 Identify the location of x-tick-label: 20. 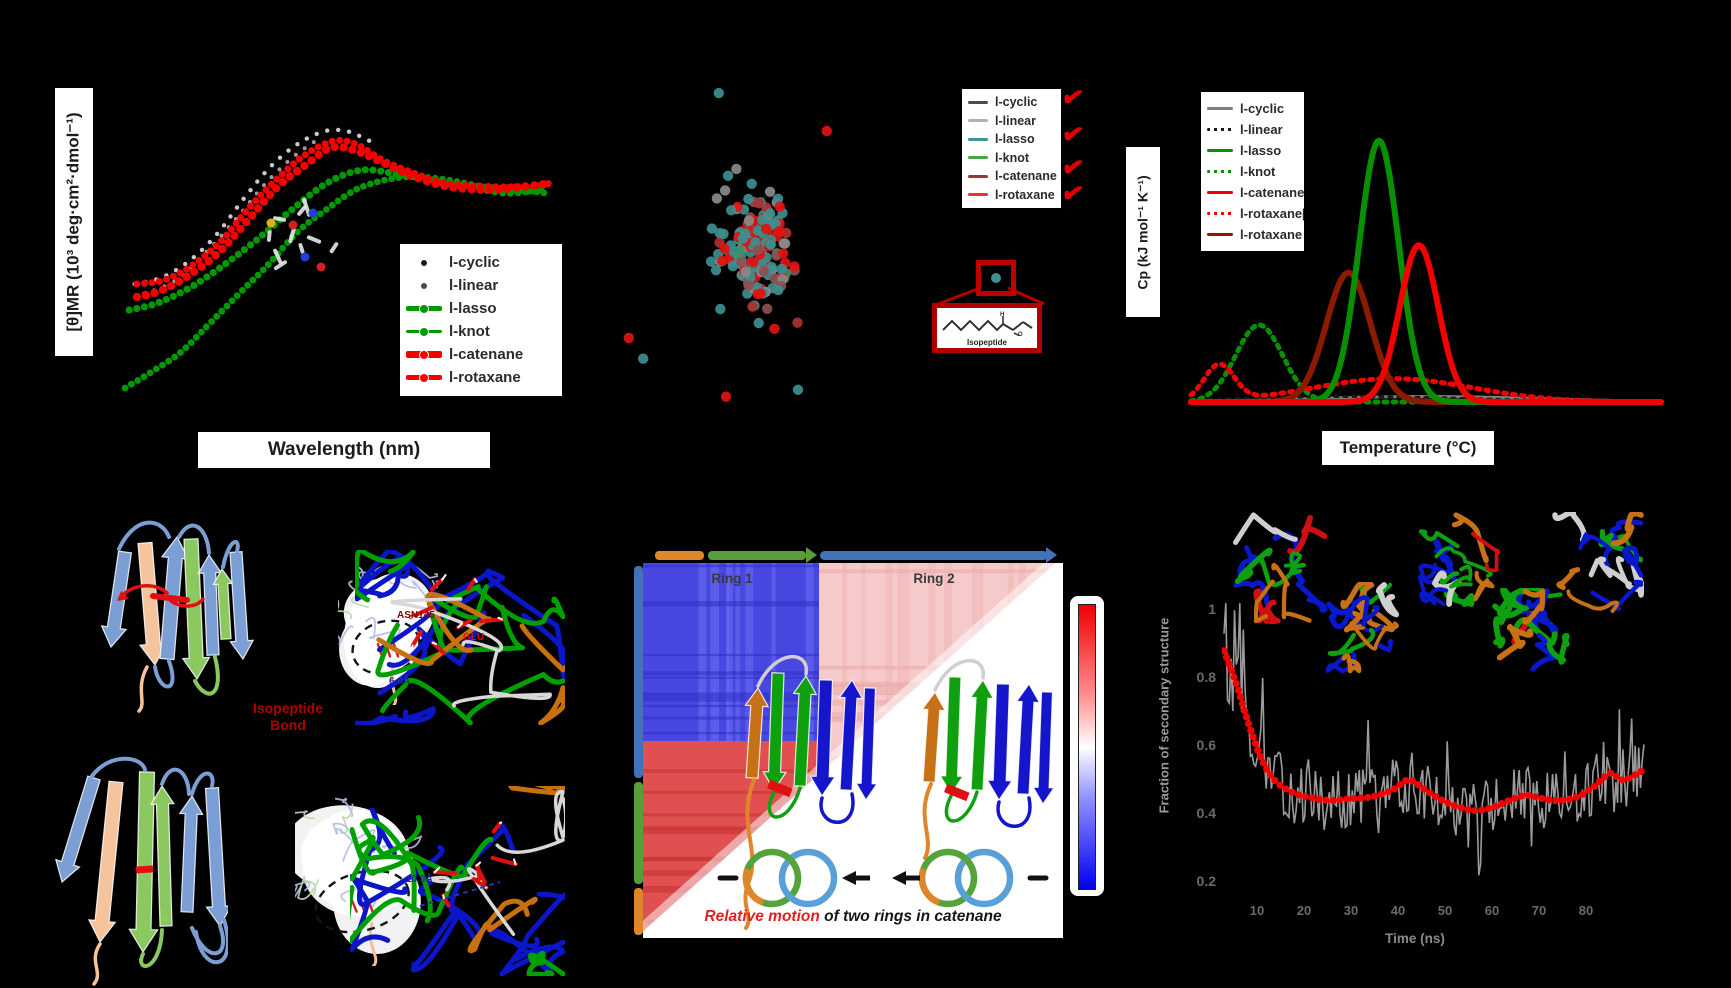
(1304, 910).